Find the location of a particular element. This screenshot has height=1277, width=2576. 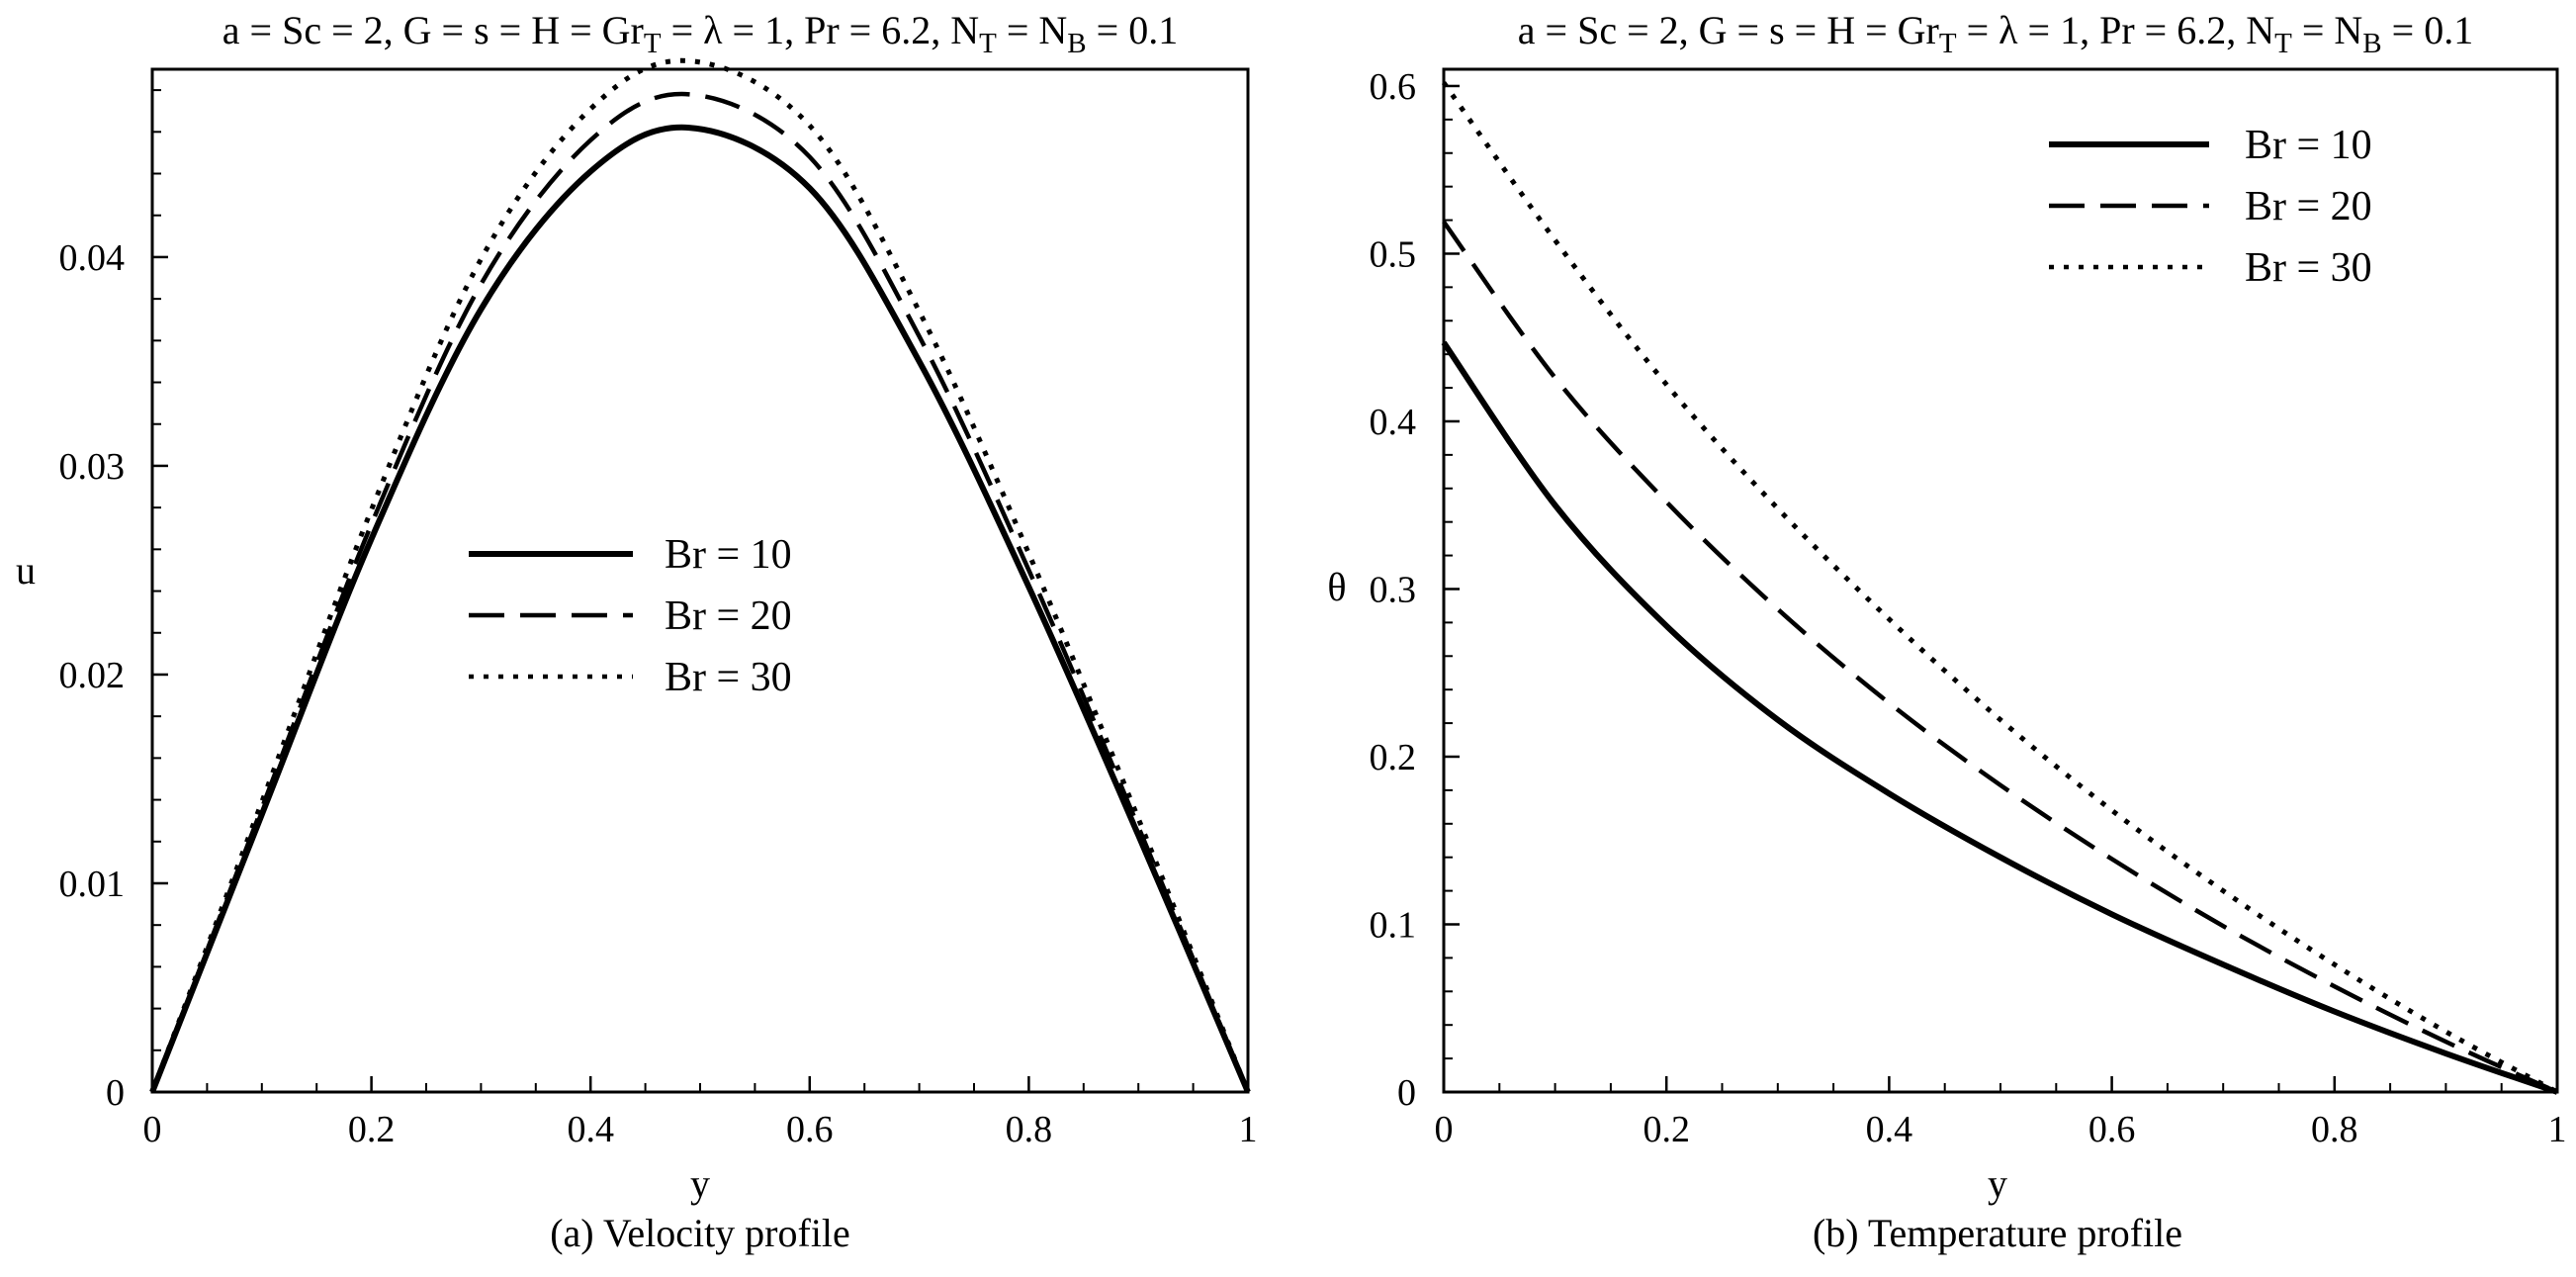

y-tick-label: 0.03 is located at coordinates (92, 467).